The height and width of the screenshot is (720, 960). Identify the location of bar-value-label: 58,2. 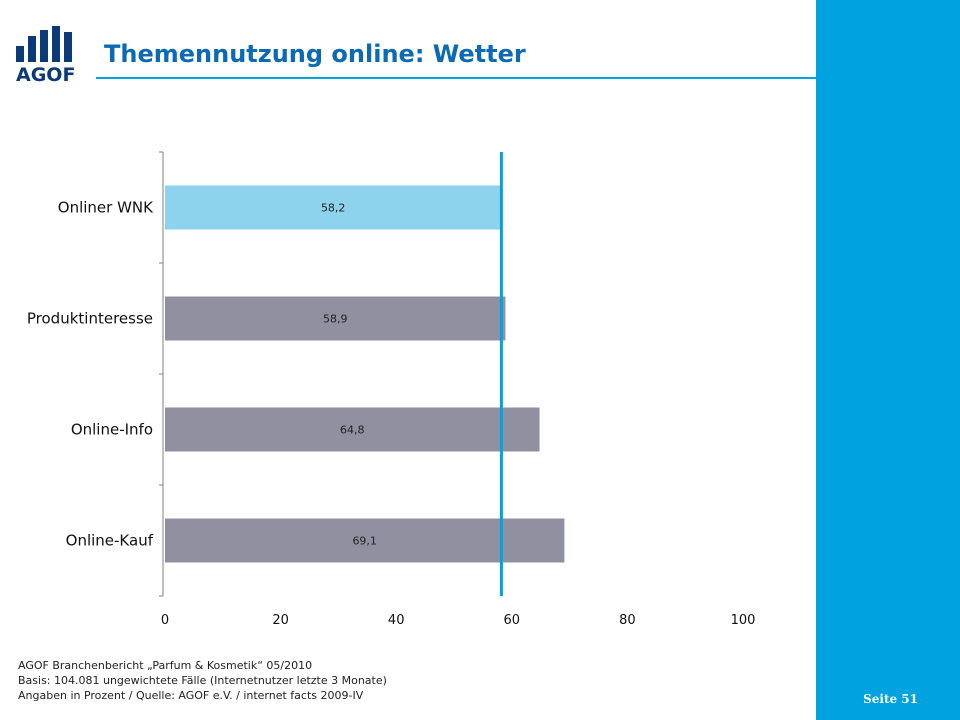
(333, 208).